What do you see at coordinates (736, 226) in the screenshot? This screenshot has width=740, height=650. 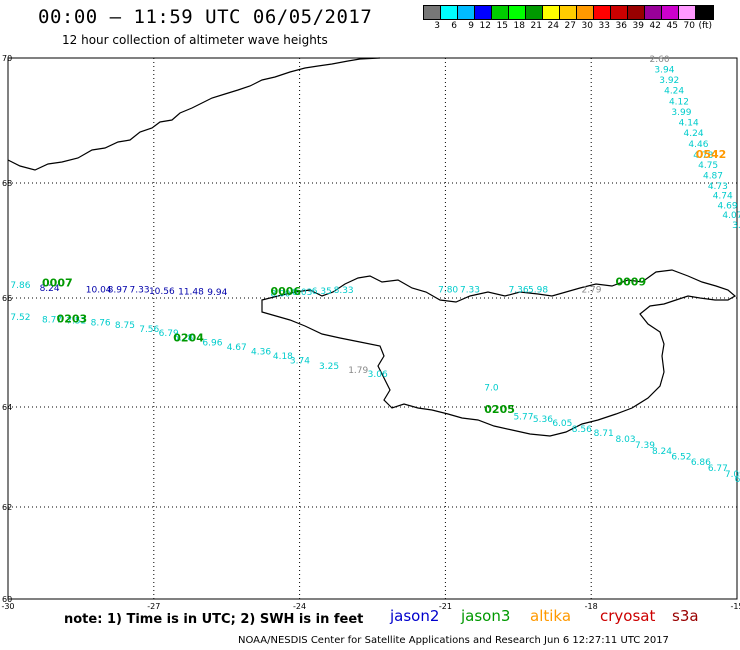 I see `wave-height-label: 3.` at bounding box center [736, 226].